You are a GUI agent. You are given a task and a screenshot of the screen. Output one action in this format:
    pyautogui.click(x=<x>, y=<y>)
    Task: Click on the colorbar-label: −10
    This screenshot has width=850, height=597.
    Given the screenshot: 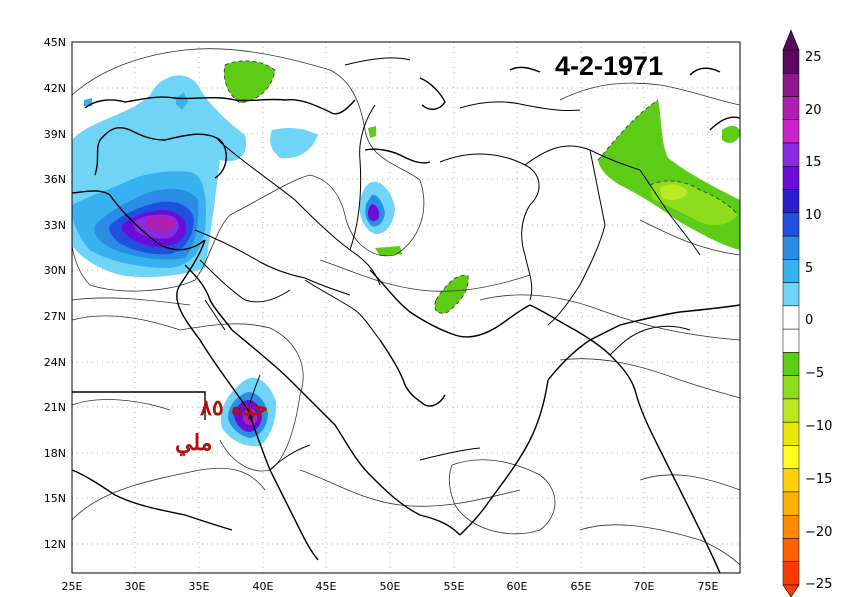 What is the action you would take?
    pyautogui.click(x=818, y=426)
    